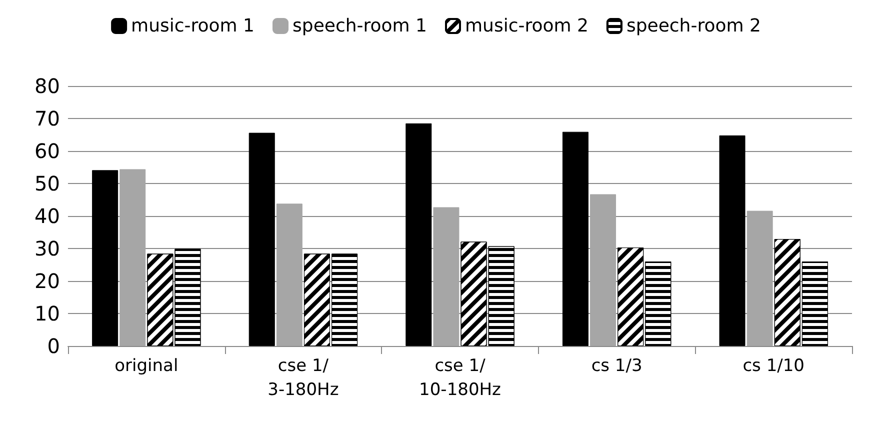 The image size is (872, 432). I want to click on x-tick-label: cs 1/3, so click(616, 366).